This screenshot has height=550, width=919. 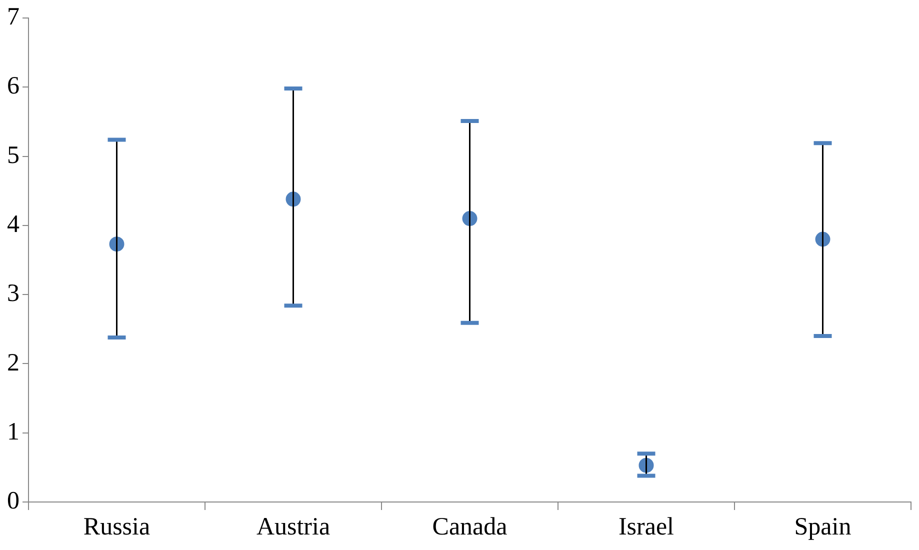 What do you see at coordinates (13, 294) in the screenshot?
I see `y-tick-label: 3` at bounding box center [13, 294].